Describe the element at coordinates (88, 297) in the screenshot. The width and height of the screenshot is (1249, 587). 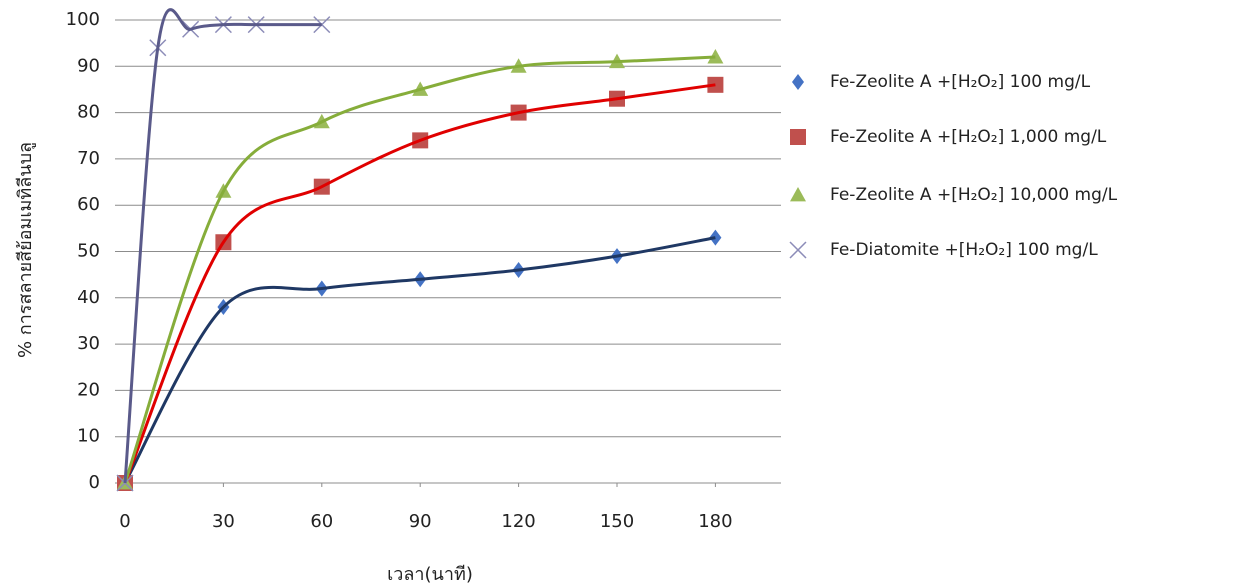
I see `y-tick-label: 40` at that location.